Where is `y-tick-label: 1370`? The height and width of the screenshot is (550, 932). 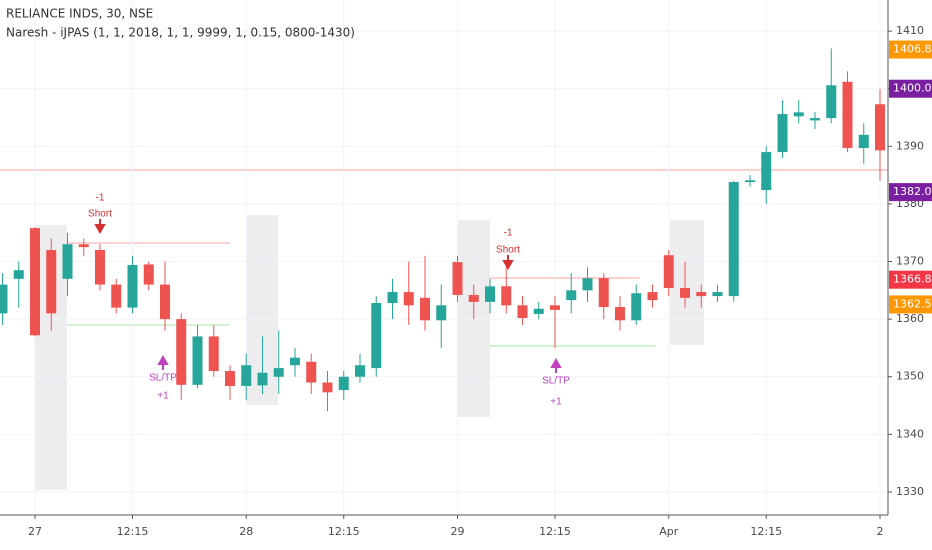 y-tick-label: 1370 is located at coordinates (910, 261).